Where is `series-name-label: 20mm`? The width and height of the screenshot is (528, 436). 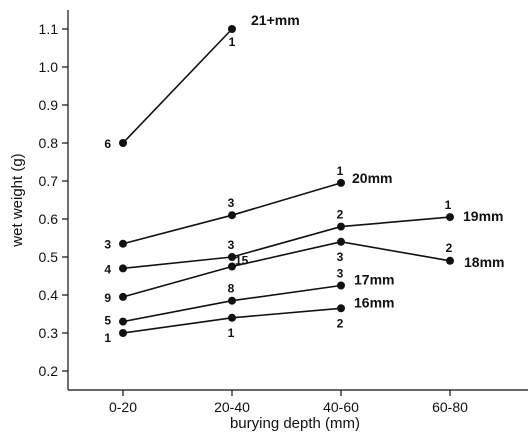
series-name-label: 20mm is located at coordinates (372, 178).